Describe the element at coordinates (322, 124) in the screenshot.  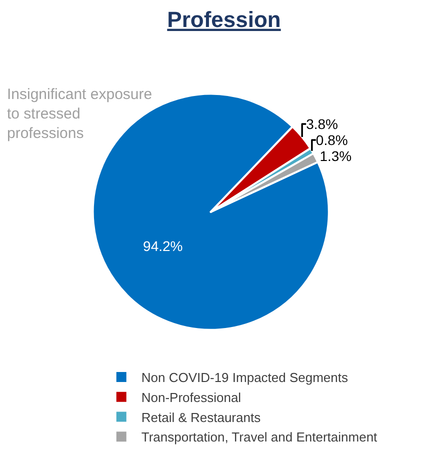
I see `data-label: 3.8%` at that location.